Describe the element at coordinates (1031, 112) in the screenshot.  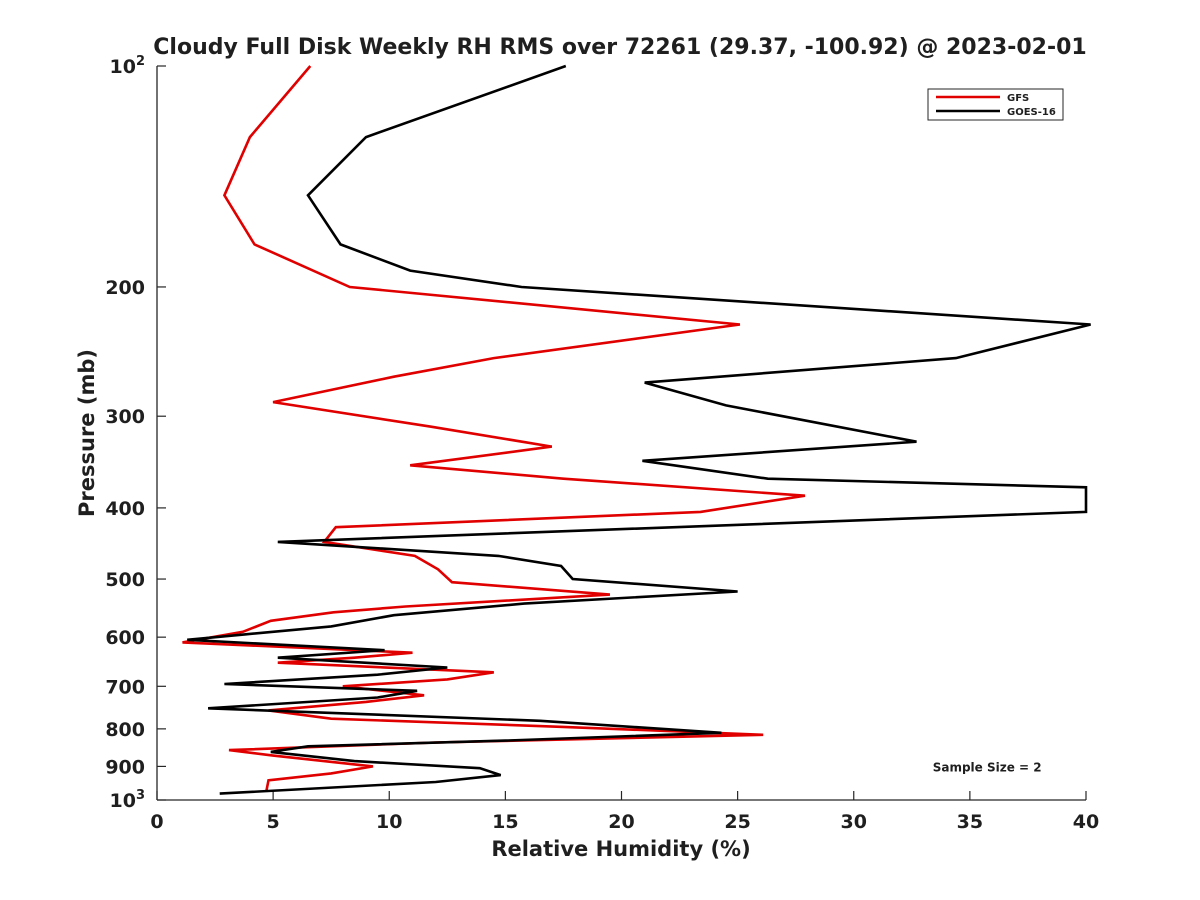
I see `legend-label-goes16: GOES-16` at that location.